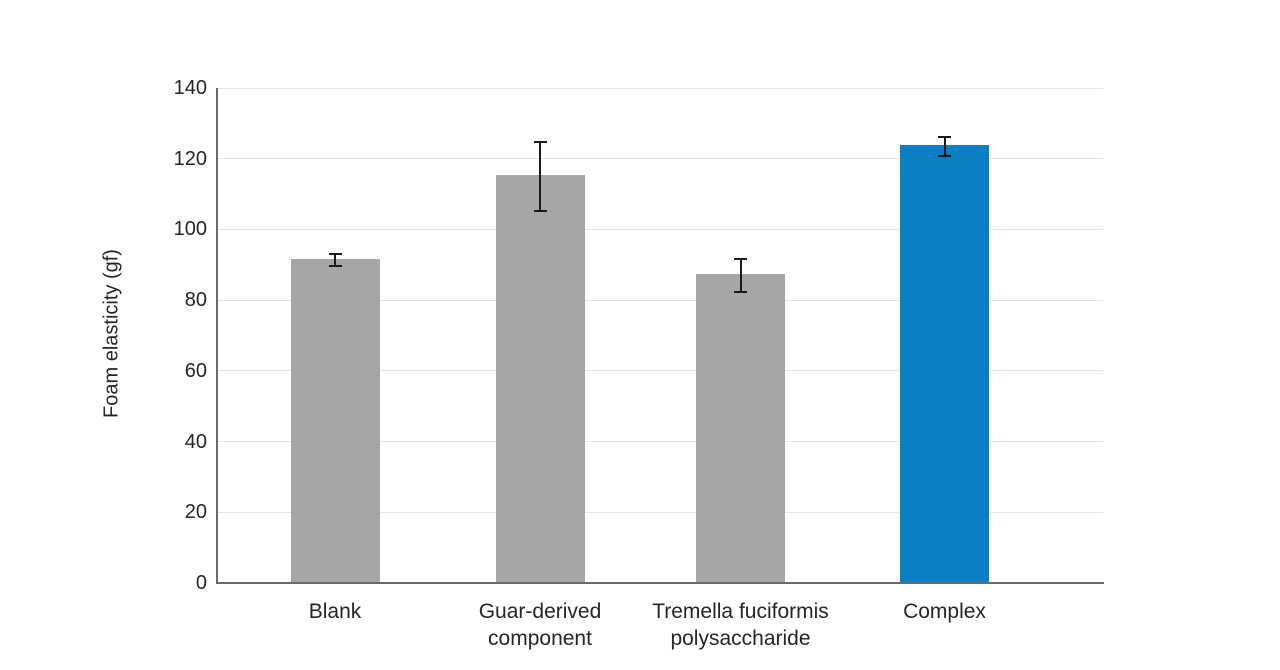 Image resolution: width=1280 pixels, height=670 pixels. What do you see at coordinates (335, 611) in the screenshot?
I see `x-category-label-blank: Blank` at bounding box center [335, 611].